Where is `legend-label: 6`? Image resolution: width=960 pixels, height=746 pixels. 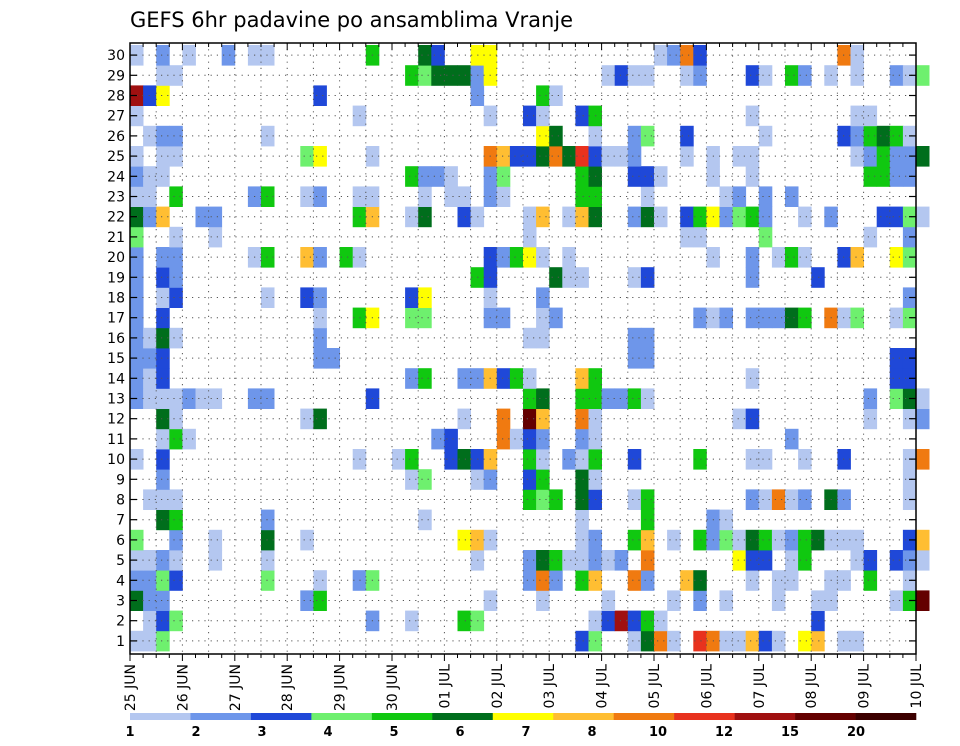
legend-label: 6 is located at coordinates (459, 732).